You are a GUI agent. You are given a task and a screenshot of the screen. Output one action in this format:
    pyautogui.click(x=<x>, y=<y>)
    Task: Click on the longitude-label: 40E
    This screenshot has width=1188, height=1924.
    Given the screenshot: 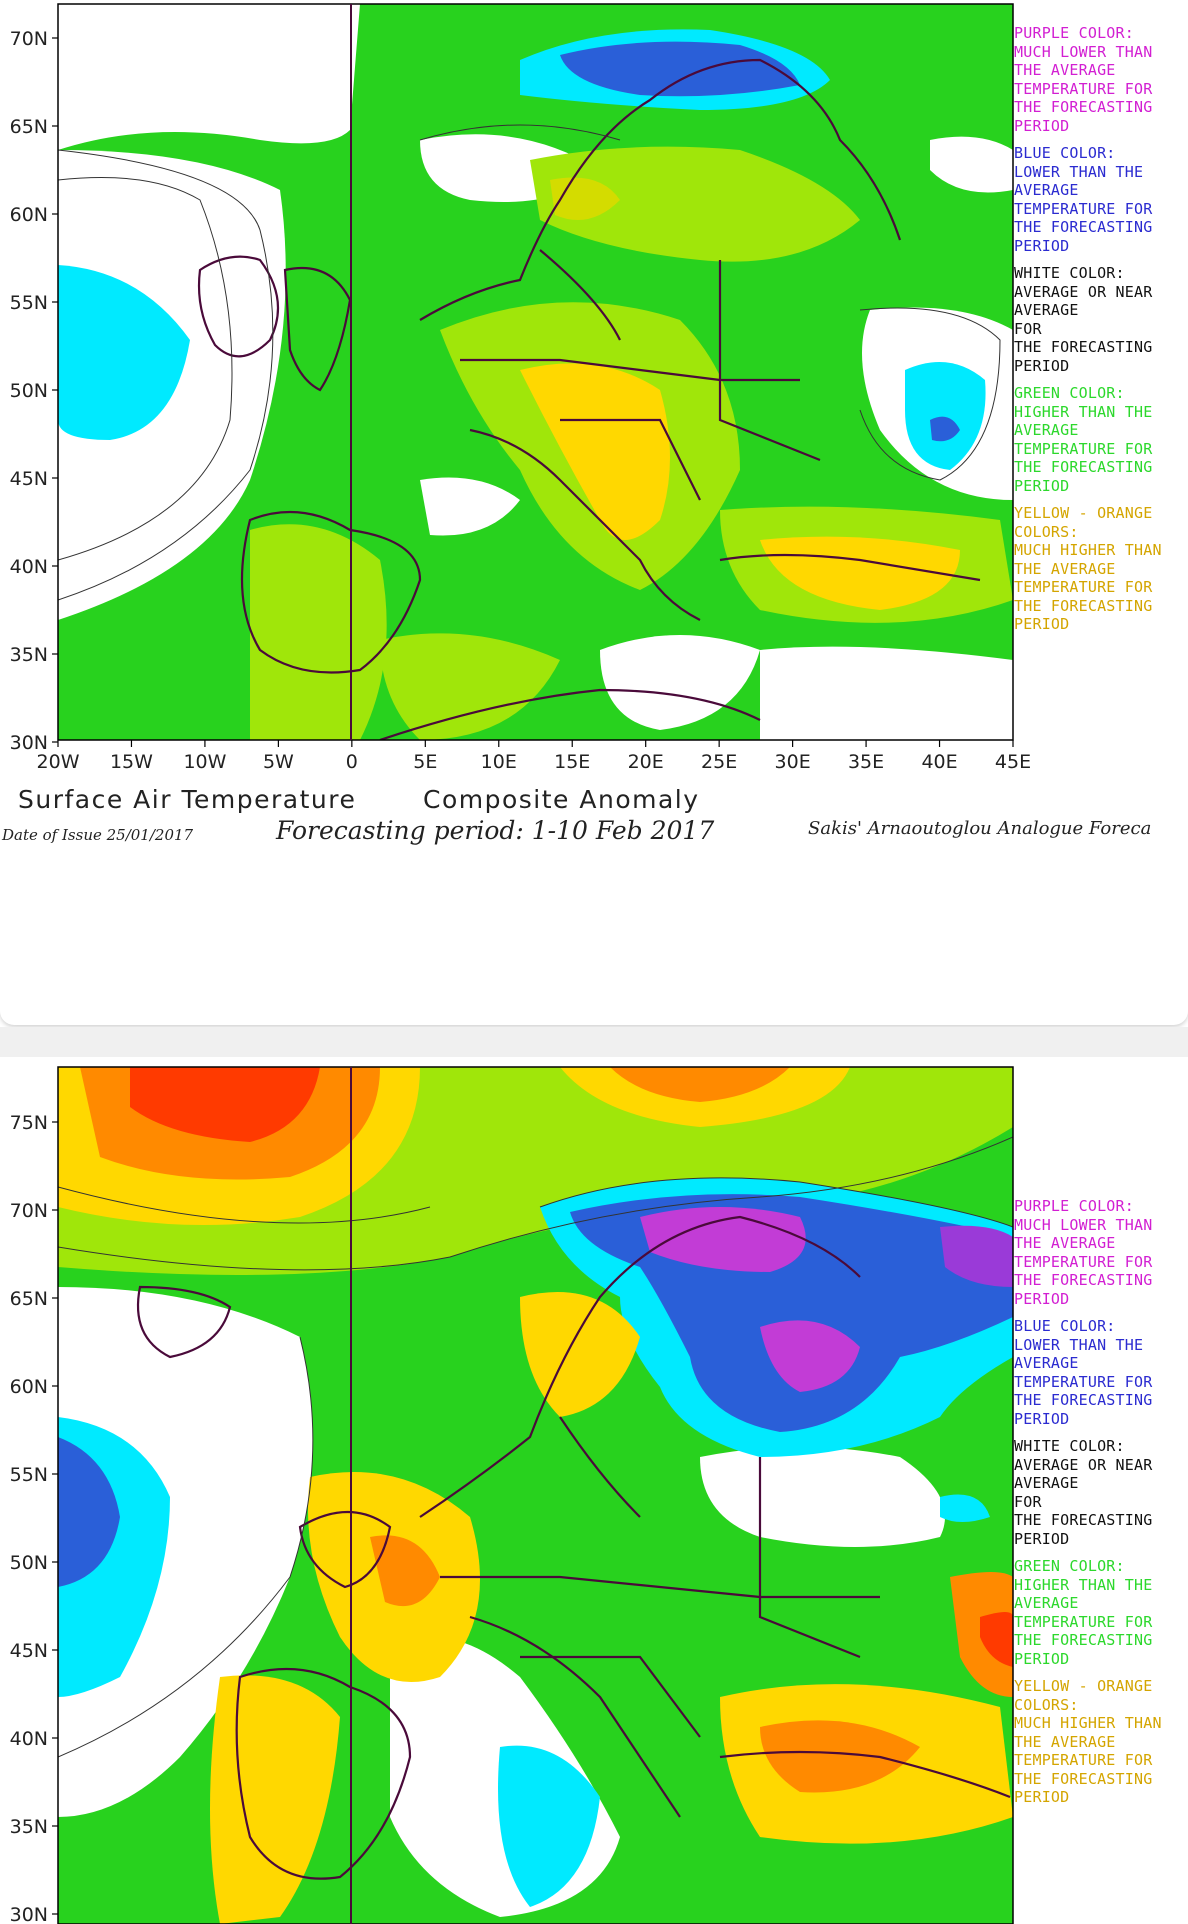 What is the action you would take?
    pyautogui.click(x=939, y=762)
    